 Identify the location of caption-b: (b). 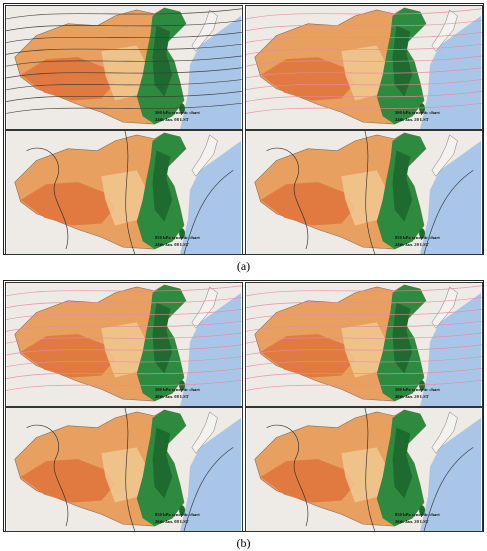
(243, 543).